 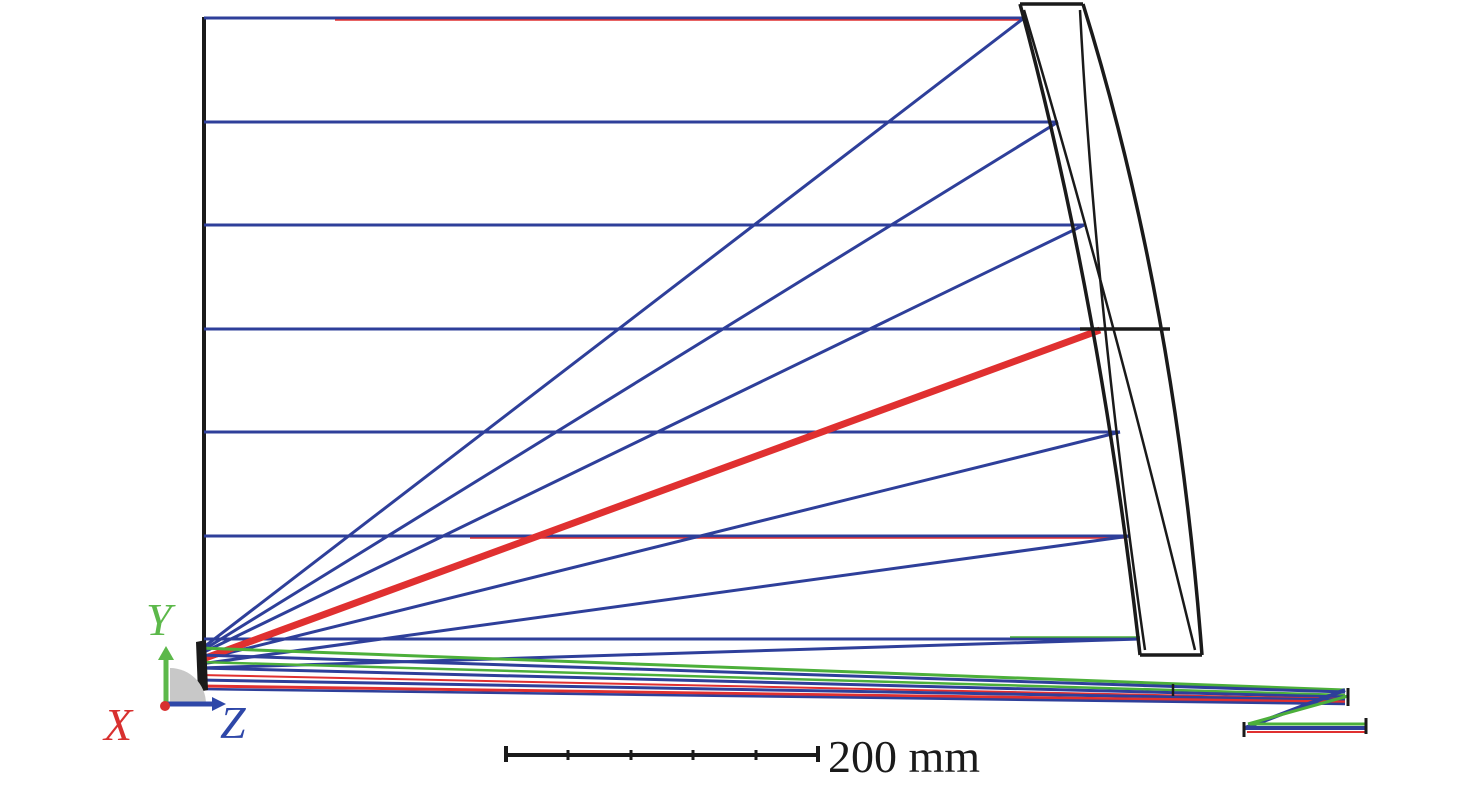 I want to click on x-axis-dot, so click(x=165, y=706).